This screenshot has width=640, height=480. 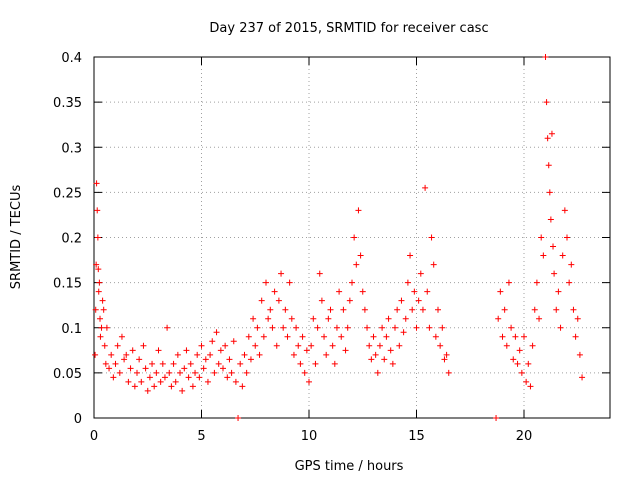 I want to click on y-tick-label: 0.15, so click(x=67, y=284).